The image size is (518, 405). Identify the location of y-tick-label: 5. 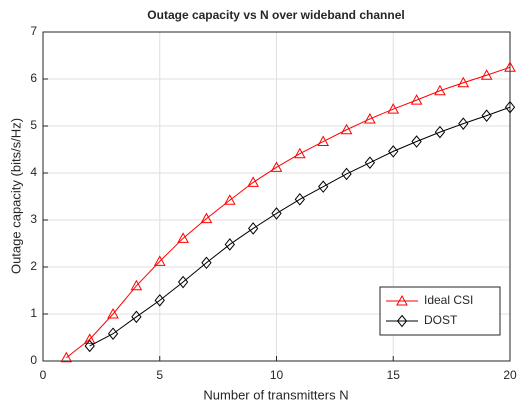
(33, 125).